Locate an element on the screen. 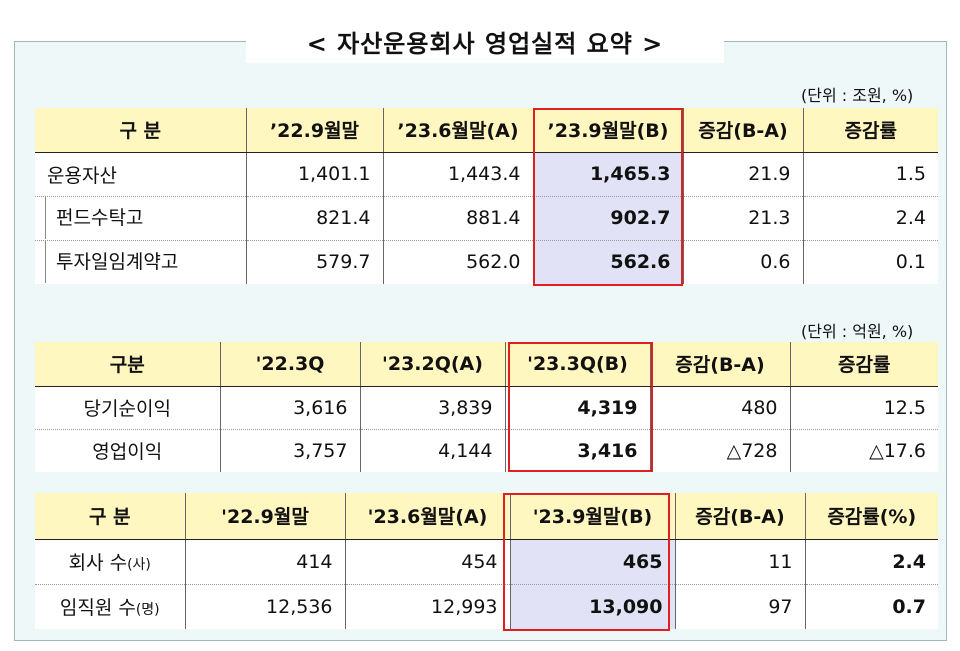 This screenshot has height=651, width=960. value-cell: 12.5 is located at coordinates (863, 408).